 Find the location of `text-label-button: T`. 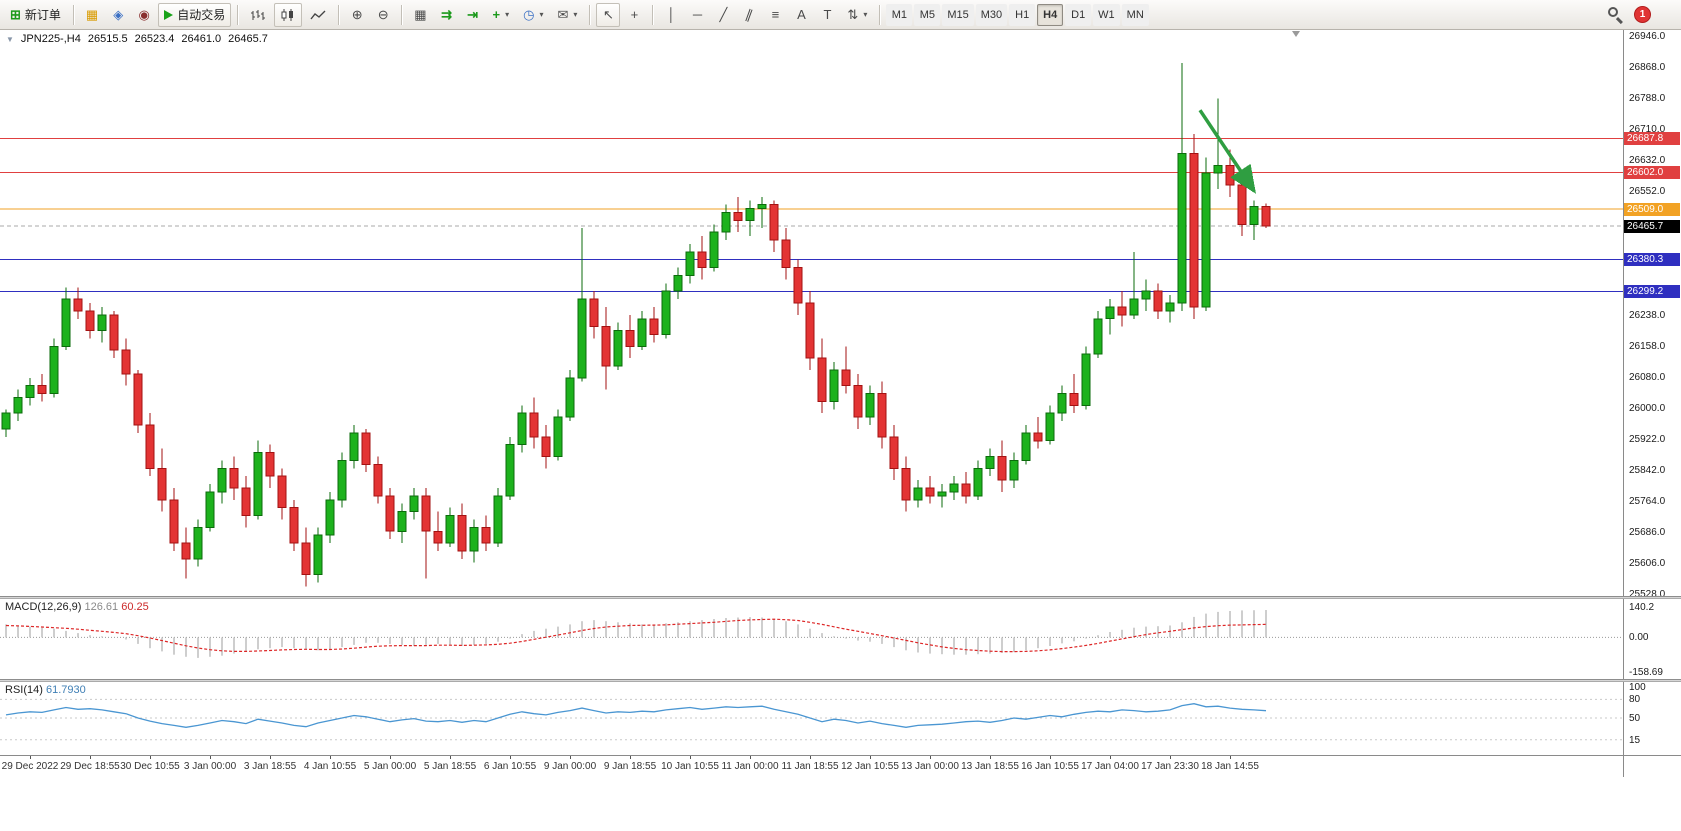

text-label-button: T is located at coordinates (827, 15).